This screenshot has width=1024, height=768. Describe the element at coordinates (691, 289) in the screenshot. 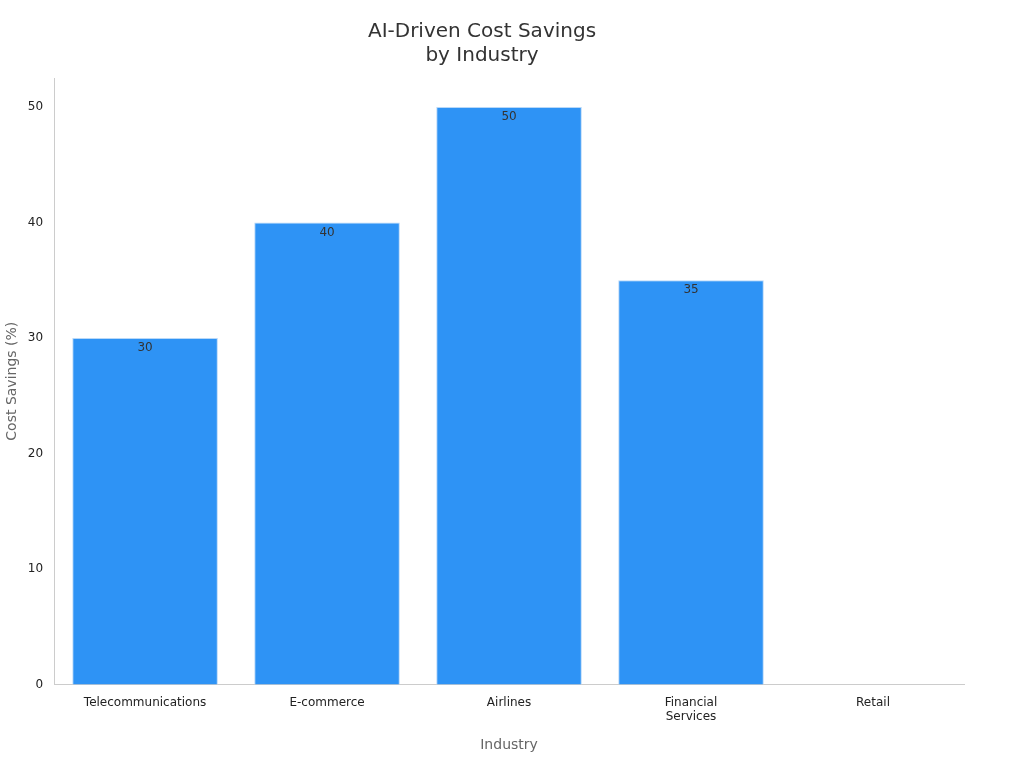

I see `data-label: 35` at that location.